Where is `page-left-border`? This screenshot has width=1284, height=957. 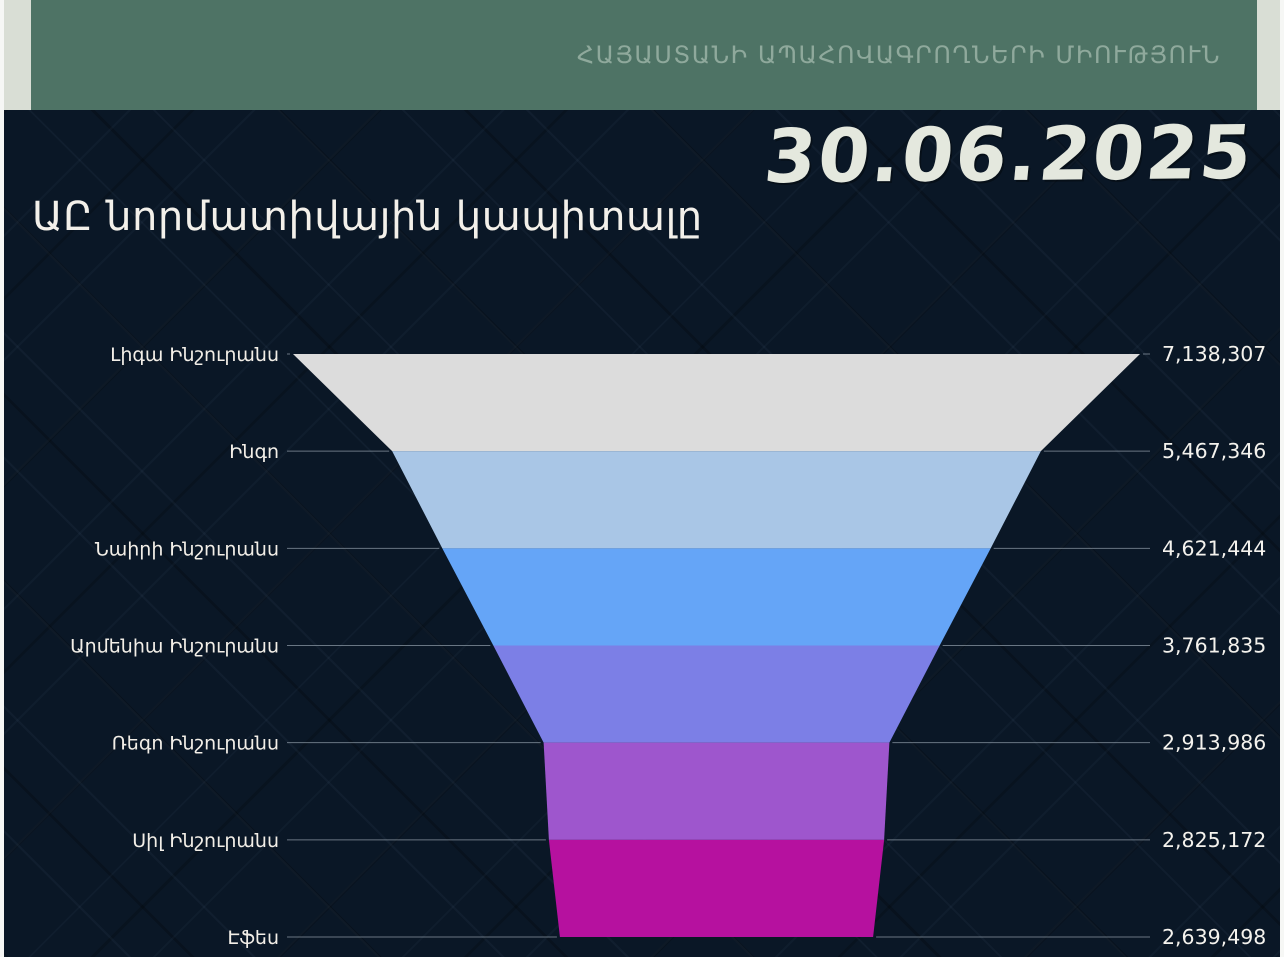 page-left-border is located at coordinates (2, 478).